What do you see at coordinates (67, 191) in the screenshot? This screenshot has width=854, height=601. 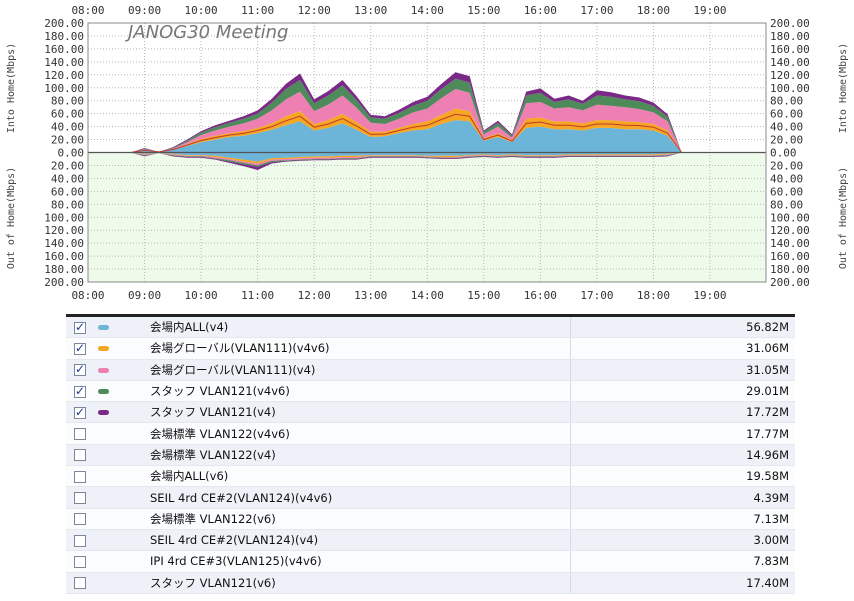 I see `y-tick-label-out-left: 60.00` at bounding box center [67, 191].